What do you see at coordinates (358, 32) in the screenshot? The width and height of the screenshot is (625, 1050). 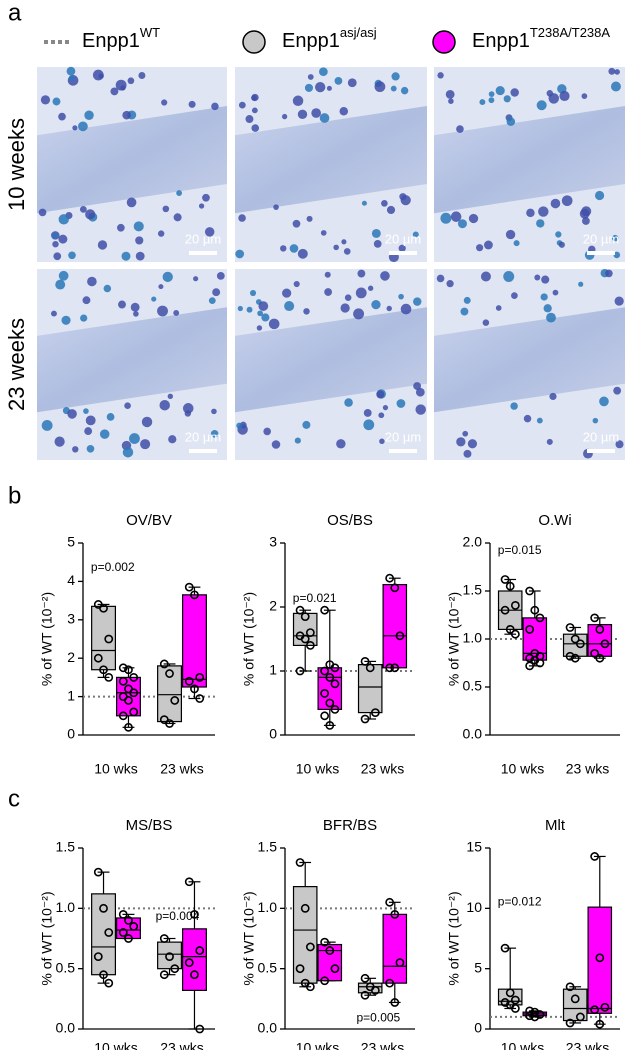 I see `legend-sup: asj/asj` at bounding box center [358, 32].